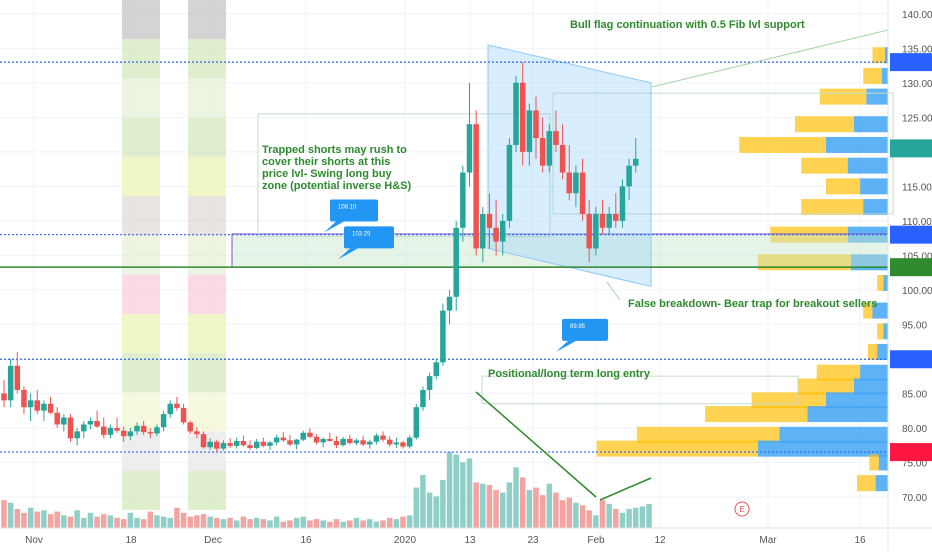 Image resolution: width=932 pixels, height=555 pixels. I want to click on x-tick-label-9: Mar, so click(768, 540).